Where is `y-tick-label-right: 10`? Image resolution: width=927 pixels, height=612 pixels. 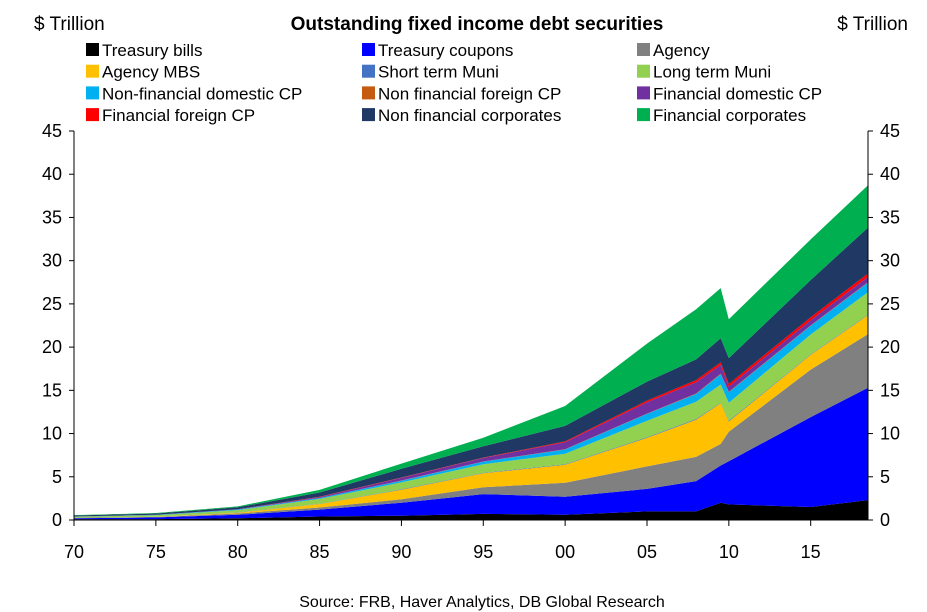
y-tick-label-right: 10 is located at coordinates (890, 434).